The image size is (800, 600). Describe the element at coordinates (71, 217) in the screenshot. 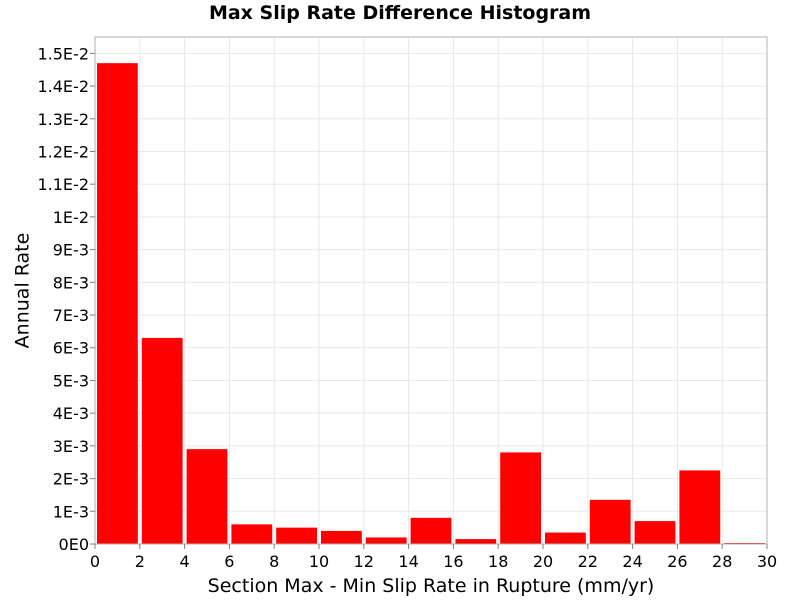

I see `y-tick-label: 1E-2` at that location.